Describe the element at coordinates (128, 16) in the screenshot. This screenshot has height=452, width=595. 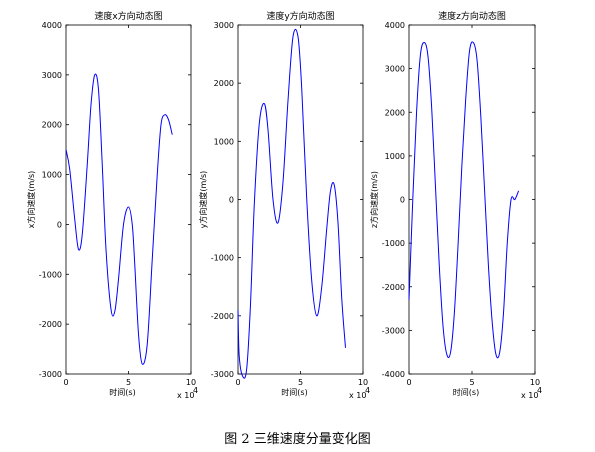
I see `chart-title: 速度x方向动态图` at that location.